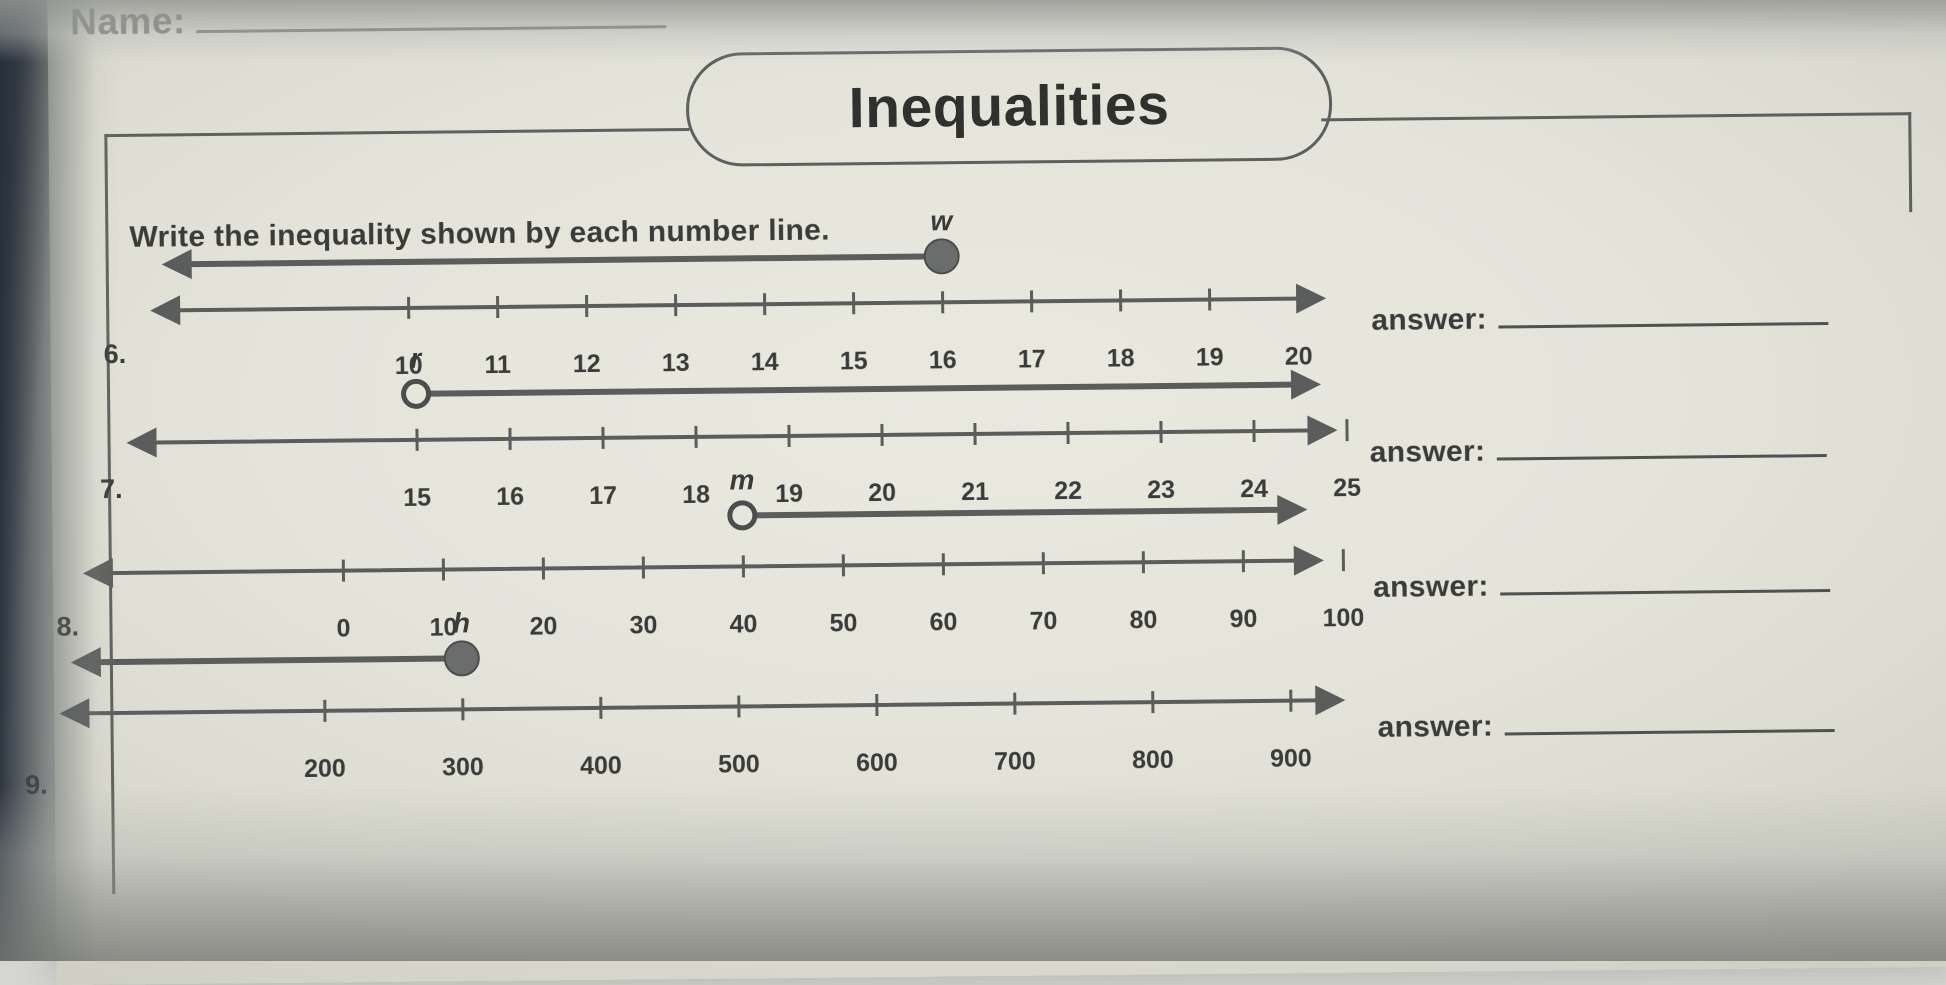 The width and height of the screenshot is (1946, 985). Describe the element at coordinates (675, 363) in the screenshot. I see `axis-tick-label: 13` at that location.